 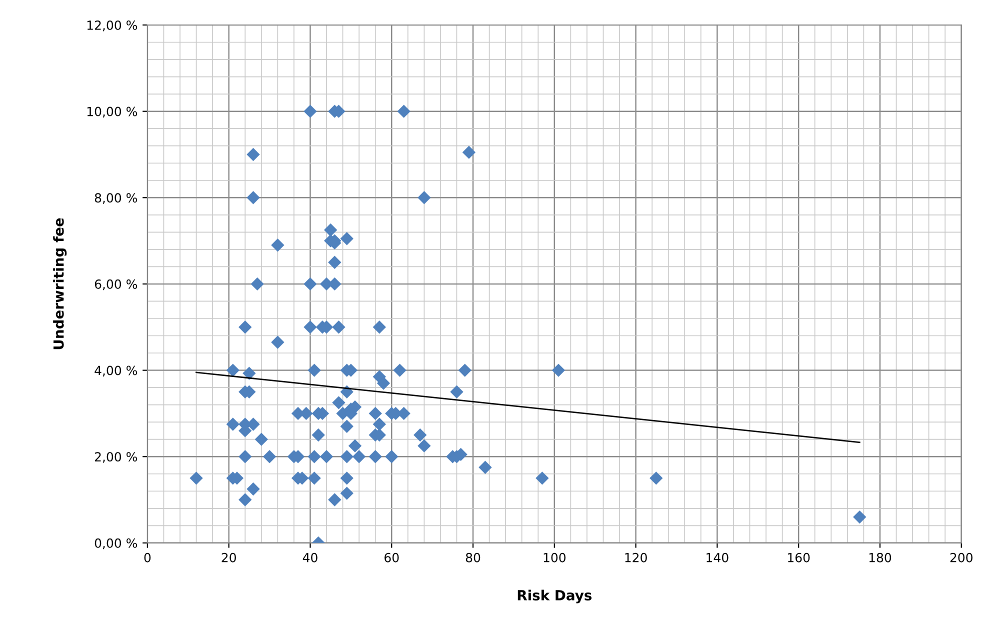 What do you see at coordinates (112, 26) in the screenshot?
I see `y-tick-label: 12,00 %` at bounding box center [112, 26].